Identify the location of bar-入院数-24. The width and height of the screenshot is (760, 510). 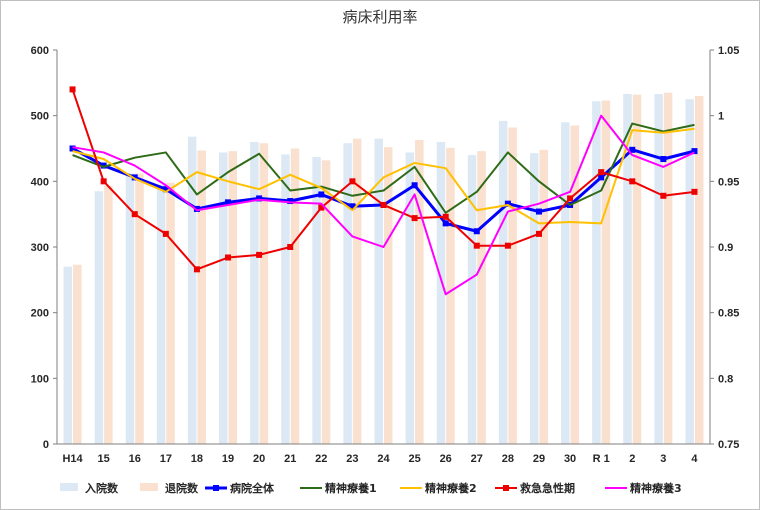
(378, 291).